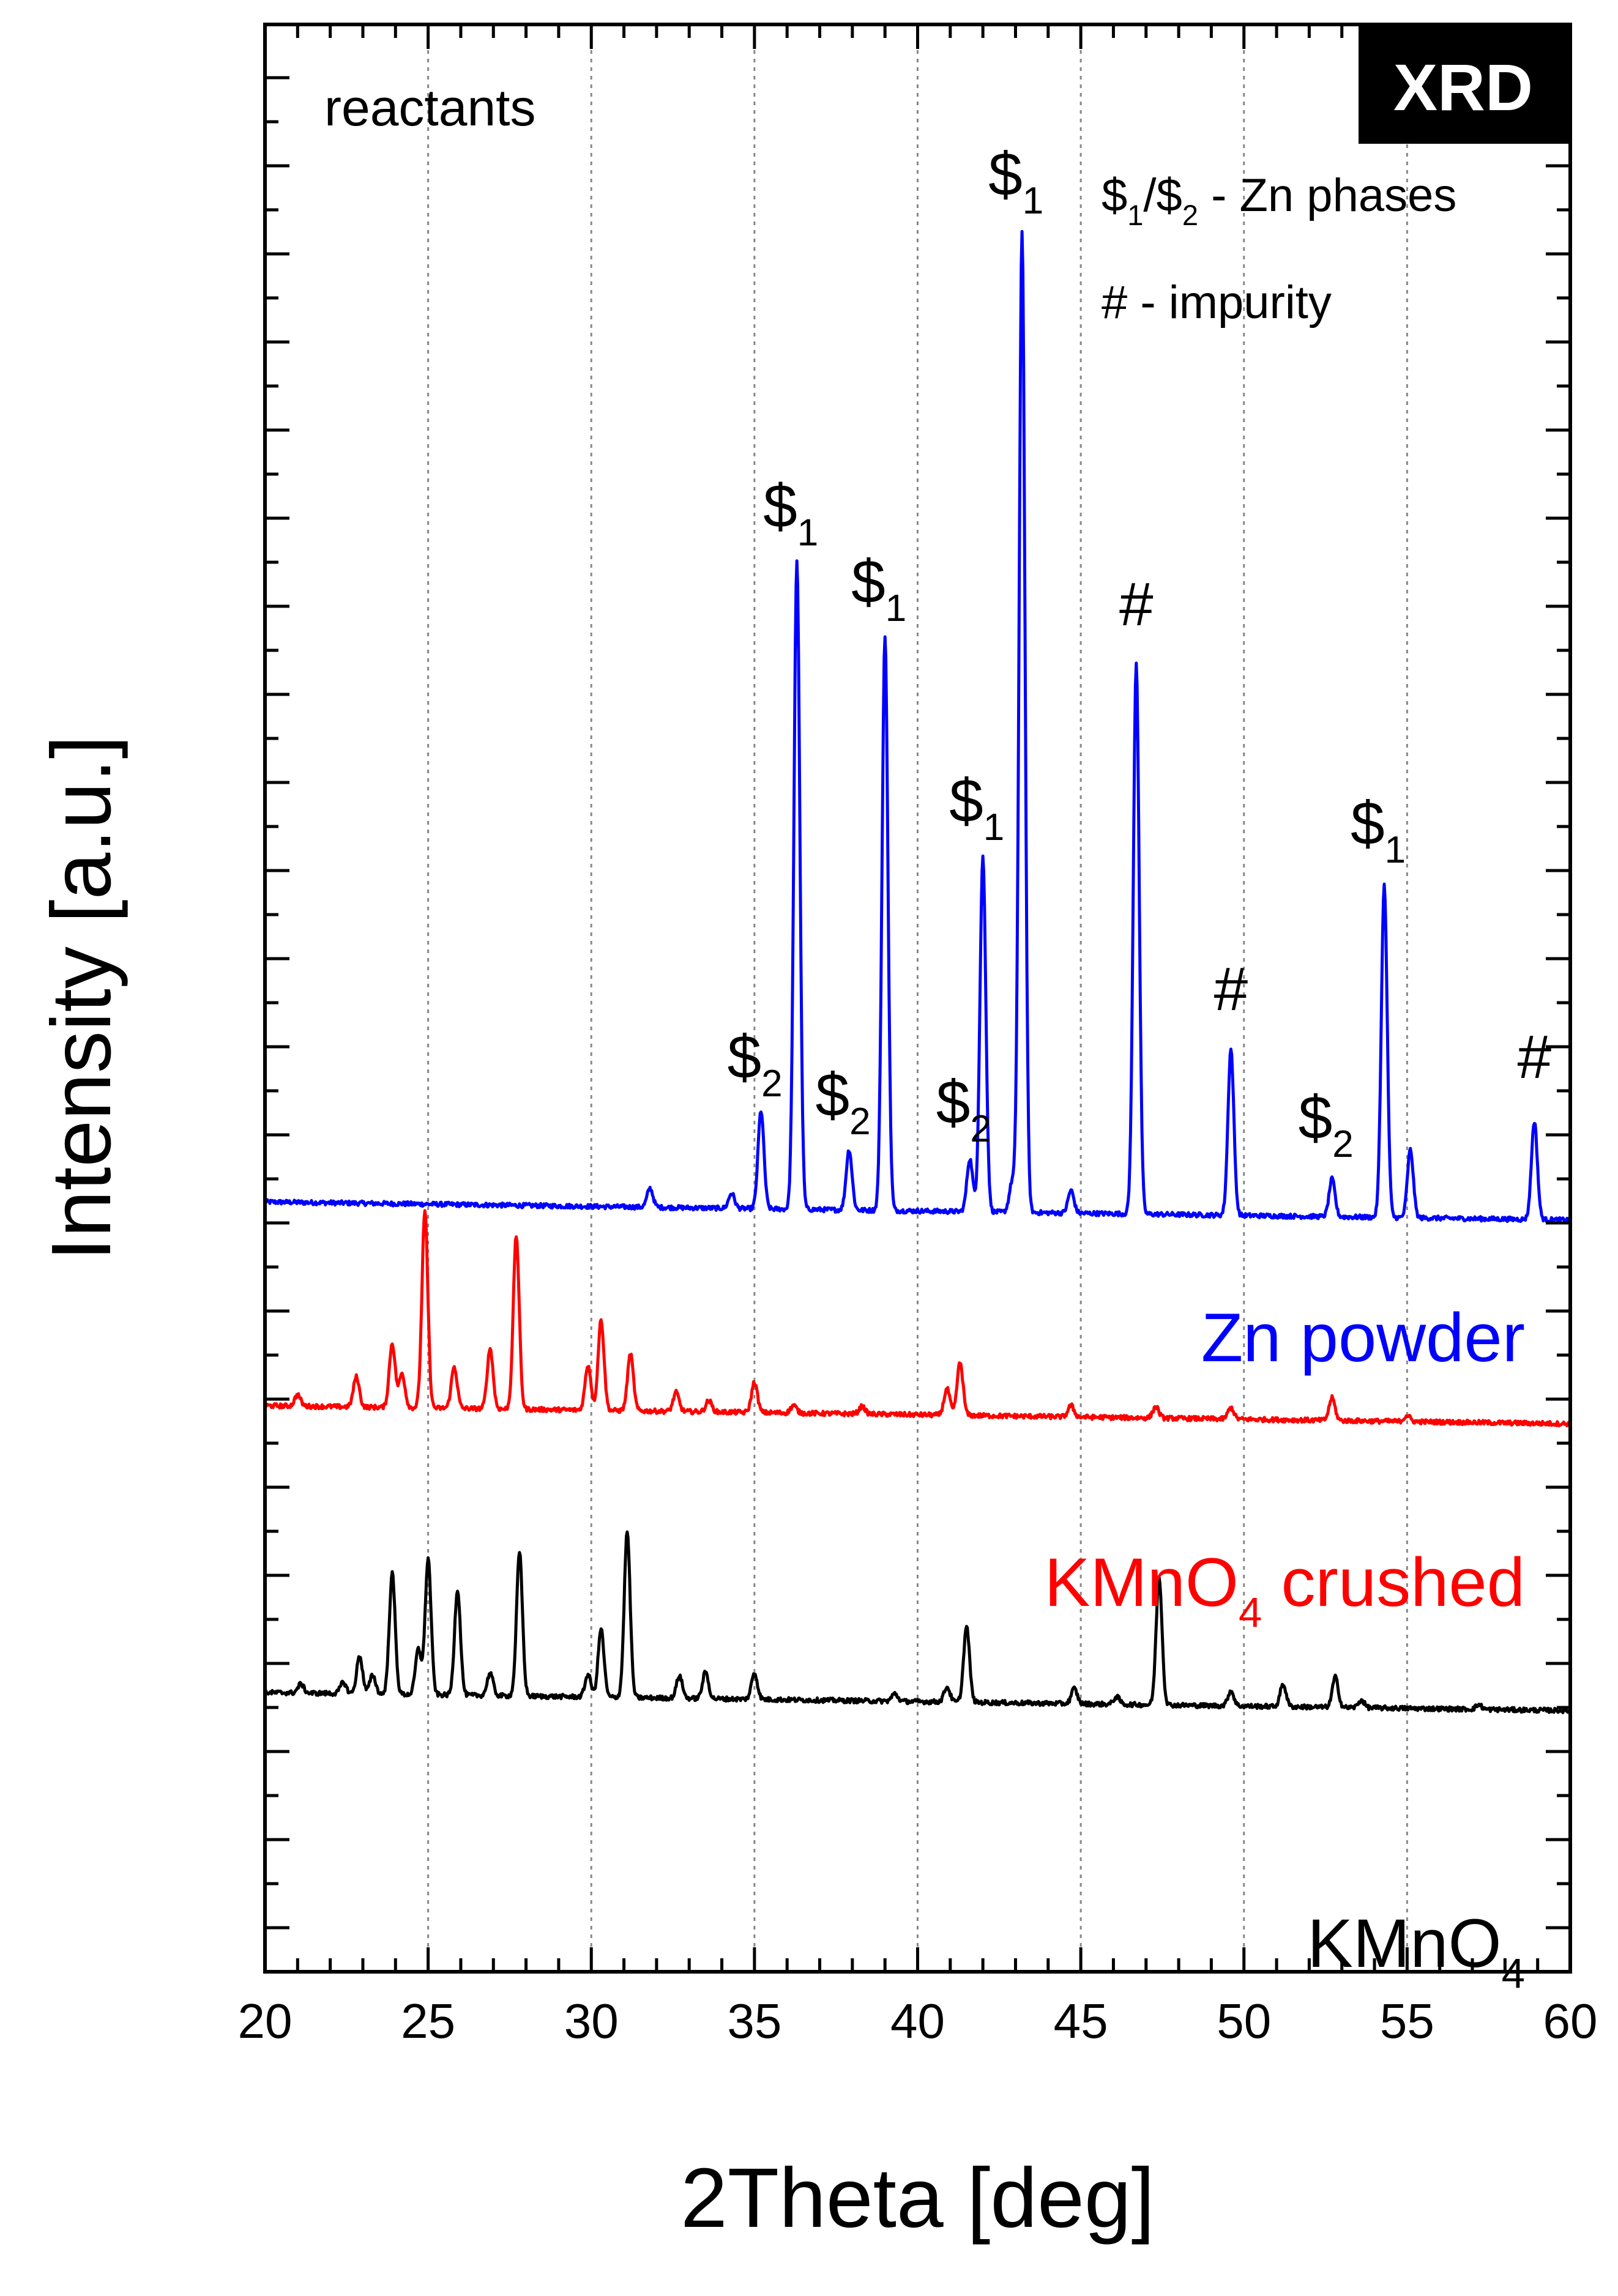  Describe the element at coordinates (754, 2021) in the screenshot. I see `x-tick-label: 35` at that location.